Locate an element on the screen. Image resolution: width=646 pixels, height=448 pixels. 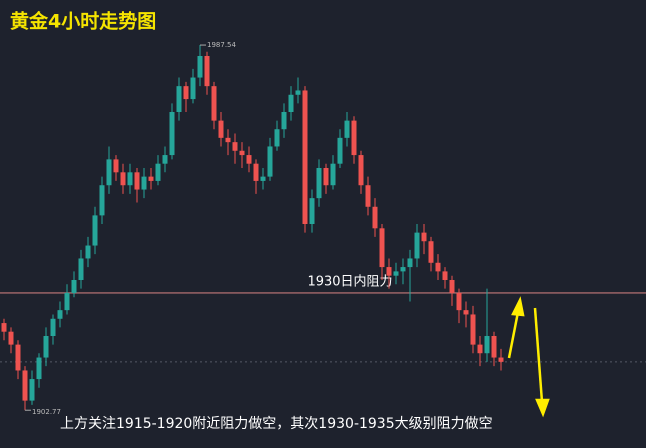
high-label: 1987.54 is located at coordinates (221, 45).